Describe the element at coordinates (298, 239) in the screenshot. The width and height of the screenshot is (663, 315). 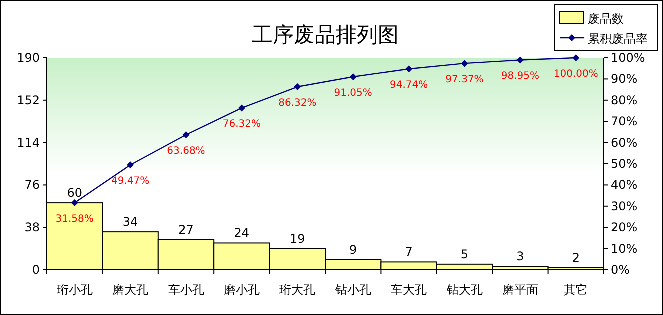
I see `data-label: 19` at that location.